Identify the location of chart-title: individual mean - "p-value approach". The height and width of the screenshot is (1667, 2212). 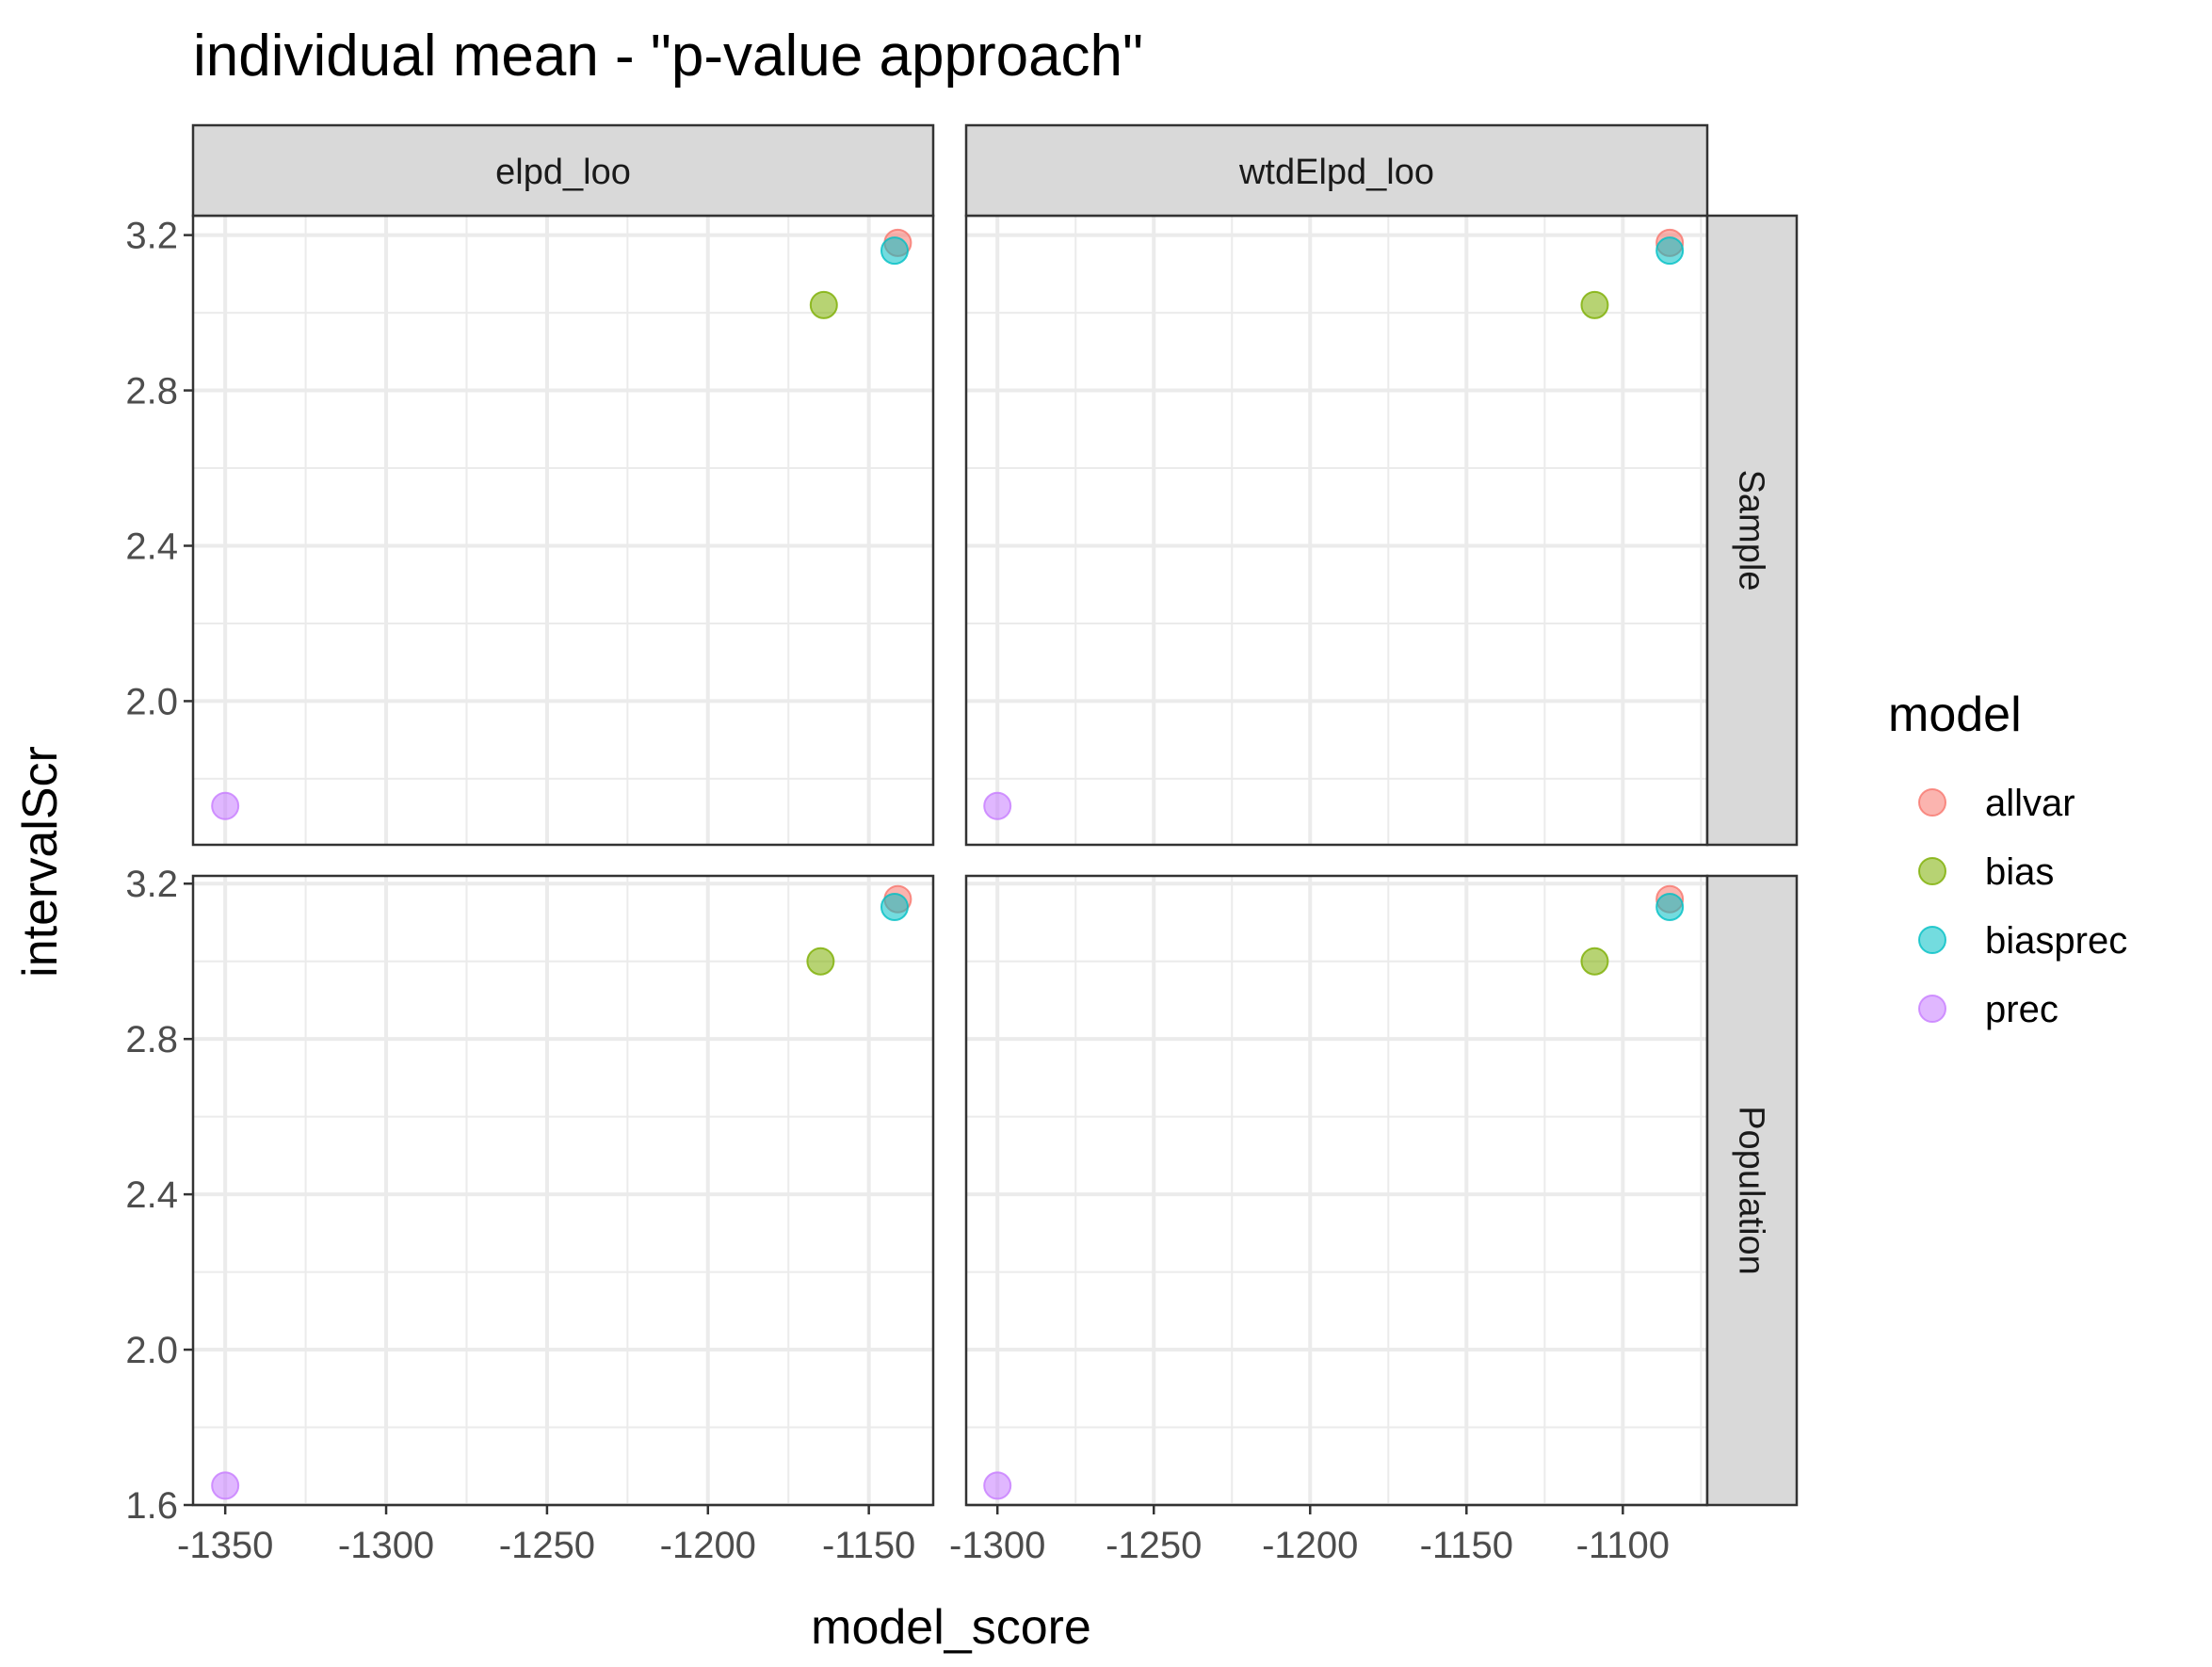
(668, 56).